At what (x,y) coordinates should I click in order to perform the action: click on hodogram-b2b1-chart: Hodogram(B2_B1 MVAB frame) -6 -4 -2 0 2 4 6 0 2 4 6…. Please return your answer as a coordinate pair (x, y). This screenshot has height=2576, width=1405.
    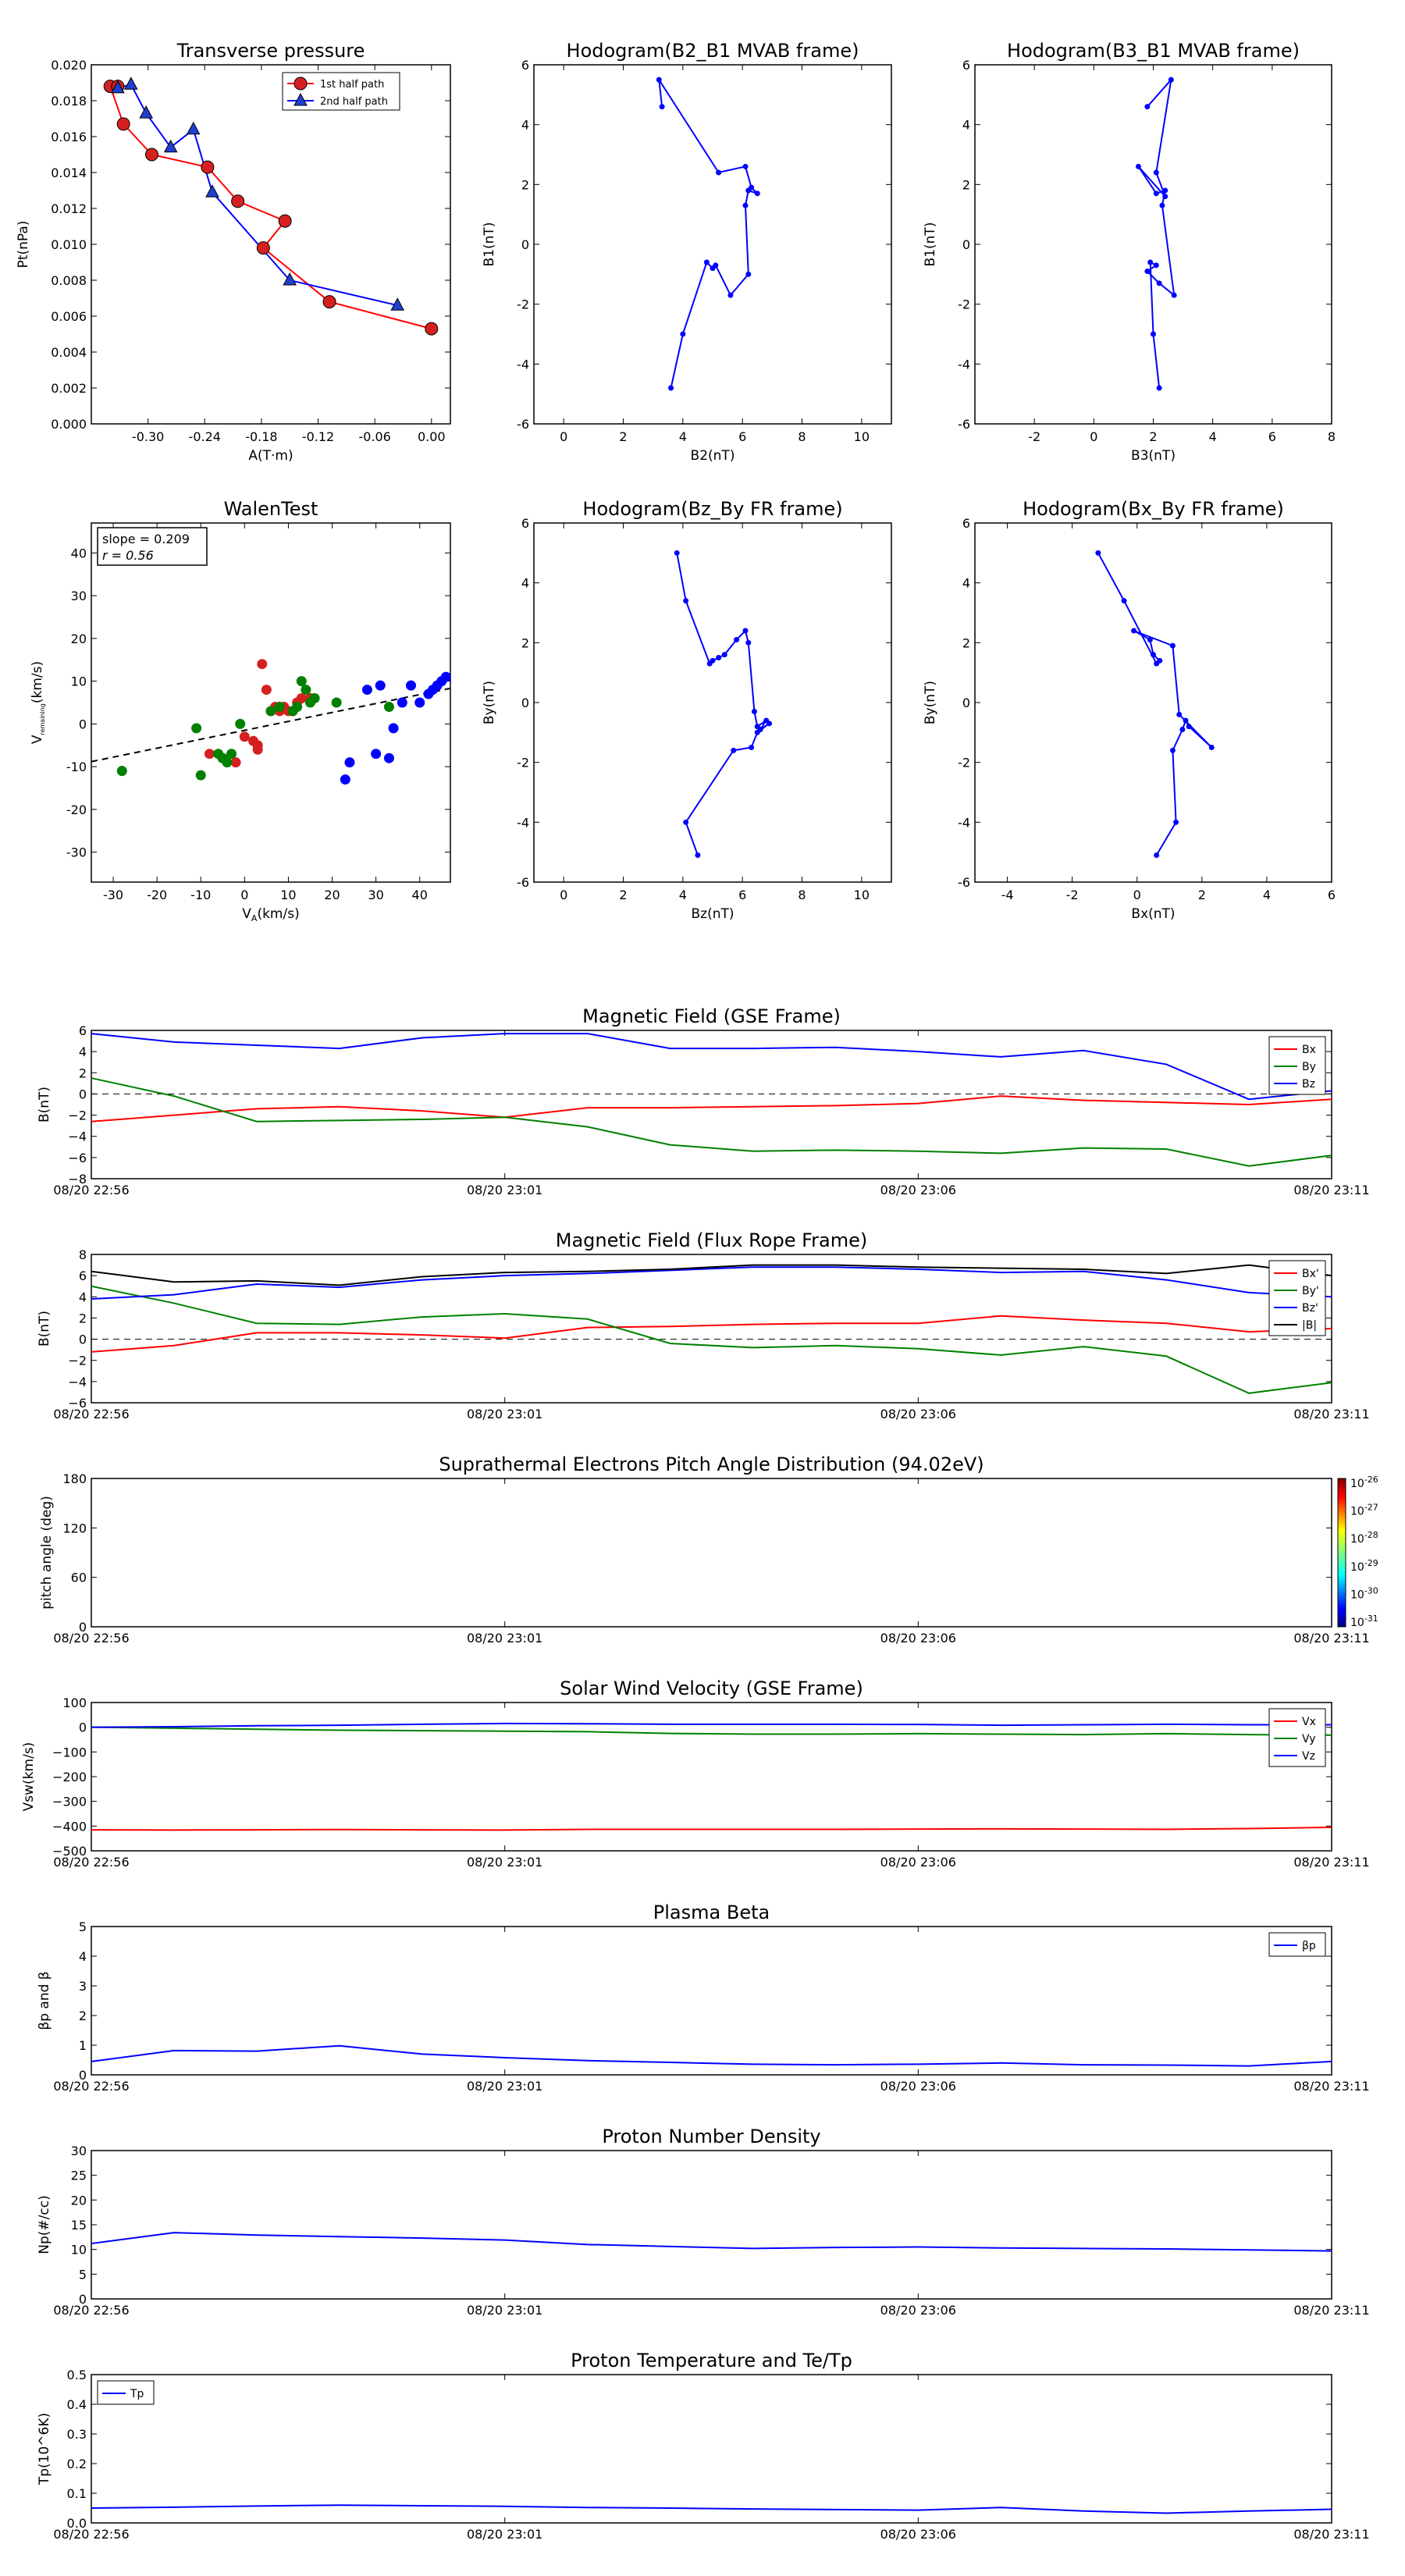
    Looking at the image, I should click on (687, 252).